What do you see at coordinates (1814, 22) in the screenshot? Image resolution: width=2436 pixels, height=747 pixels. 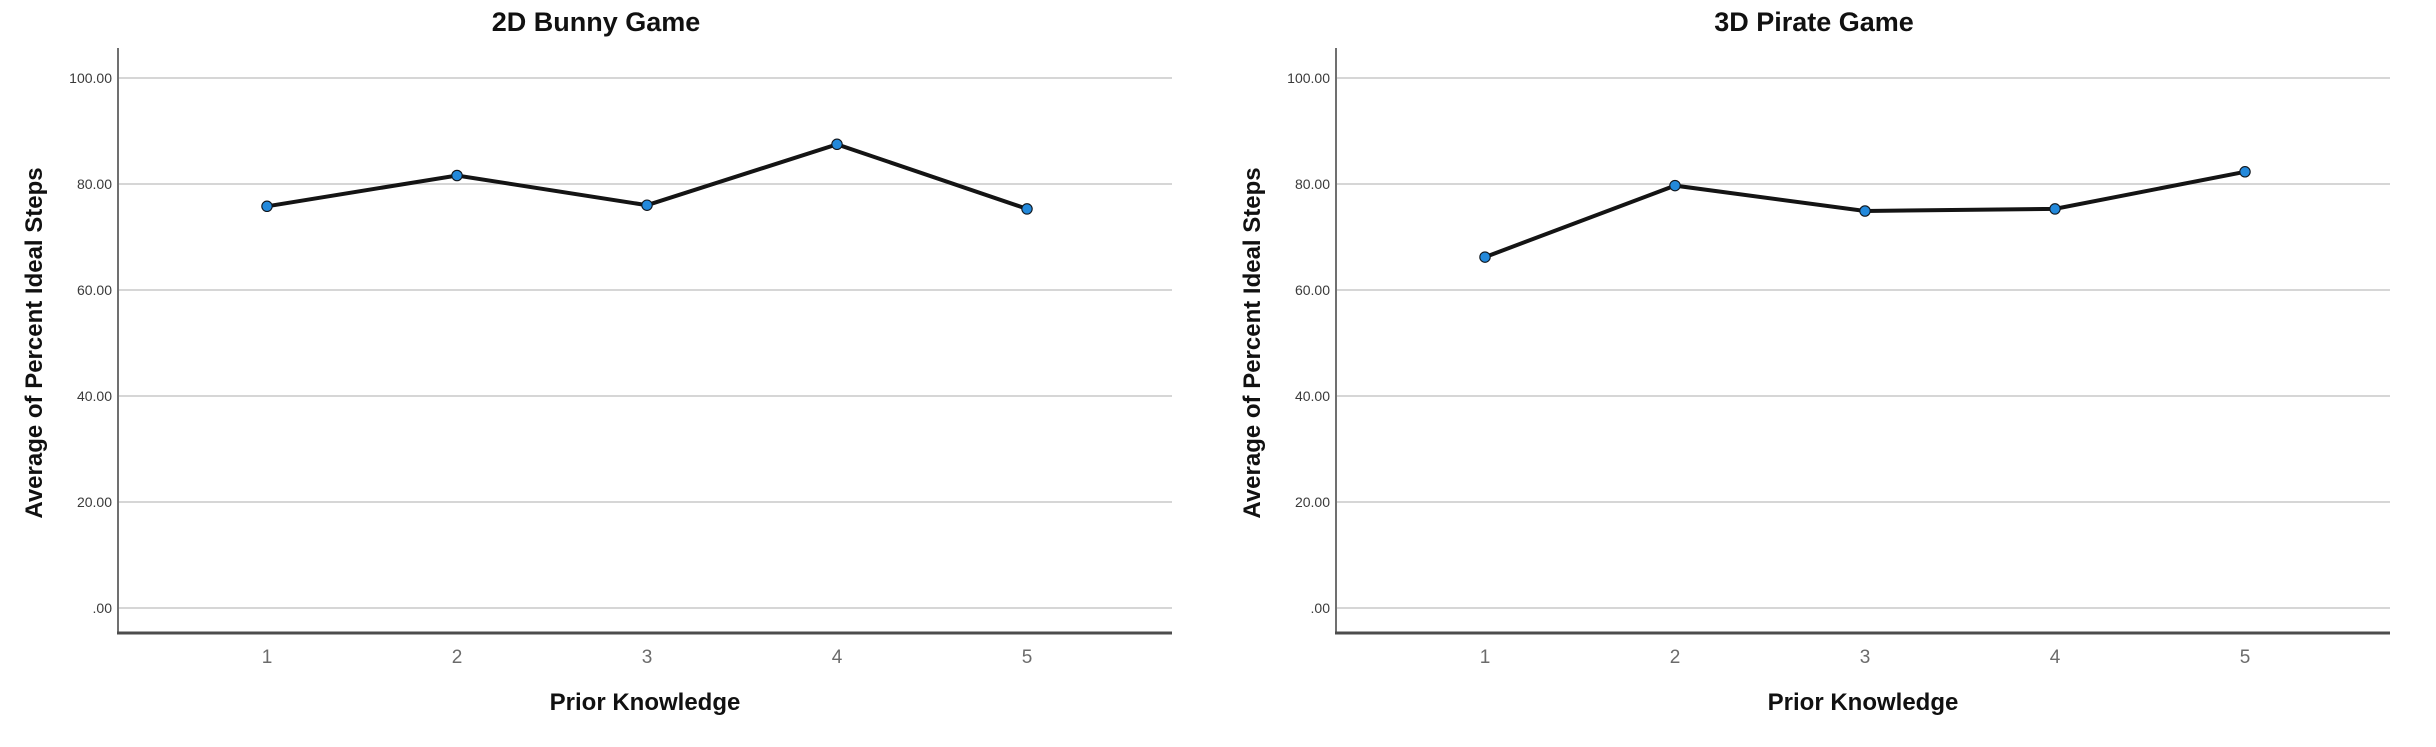 I see `chart-title: 3D Pirate Game` at bounding box center [1814, 22].